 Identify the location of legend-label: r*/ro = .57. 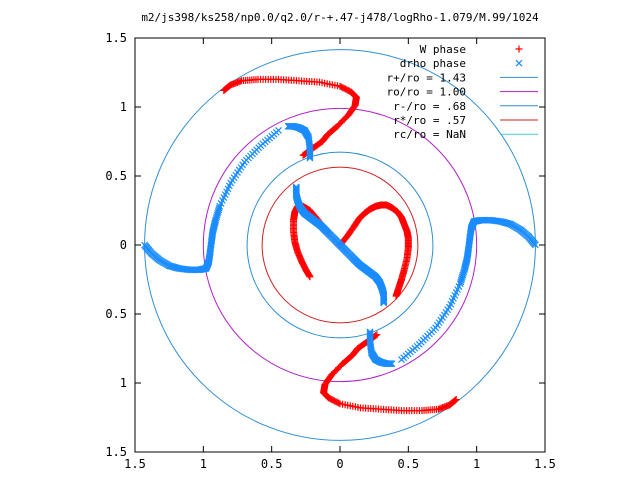
(429, 120).